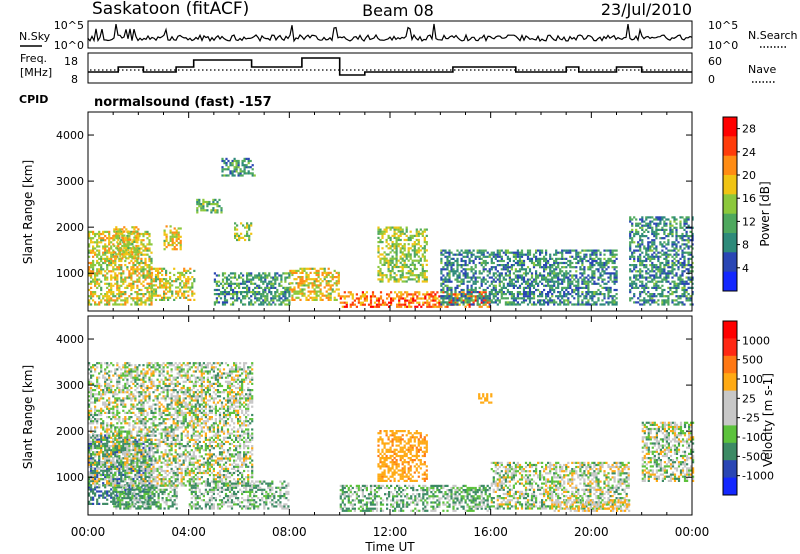  Describe the element at coordinates (70, 227) in the screenshot. I see `y-tick-label: 2000` at that location.